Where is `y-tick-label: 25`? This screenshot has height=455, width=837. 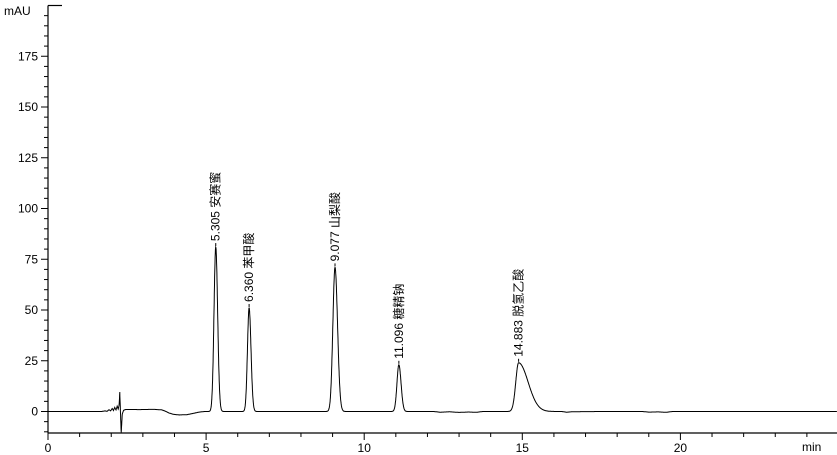
y-tick-label: 25 is located at coordinates (32, 361).